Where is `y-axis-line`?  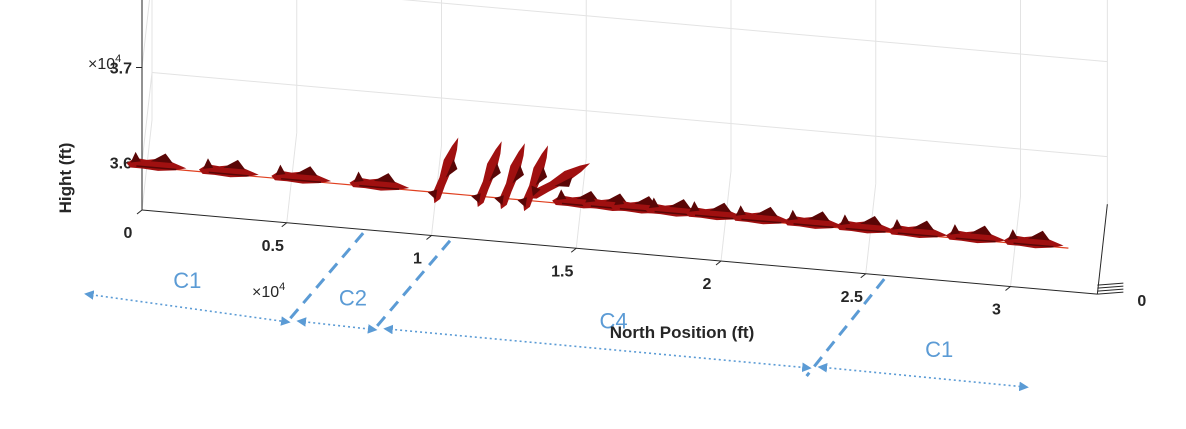
y-axis-line is located at coordinates (1102, 249).